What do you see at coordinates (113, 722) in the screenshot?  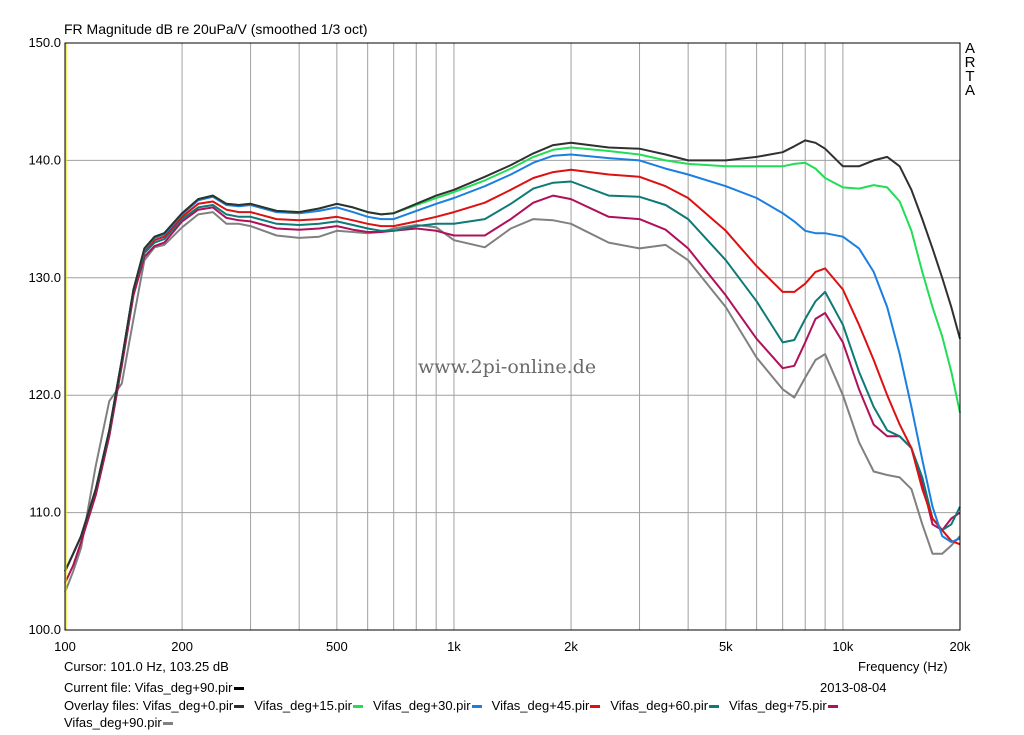 I see `overlay-legend-label: Vifas_deg+90.pir` at bounding box center [113, 722].